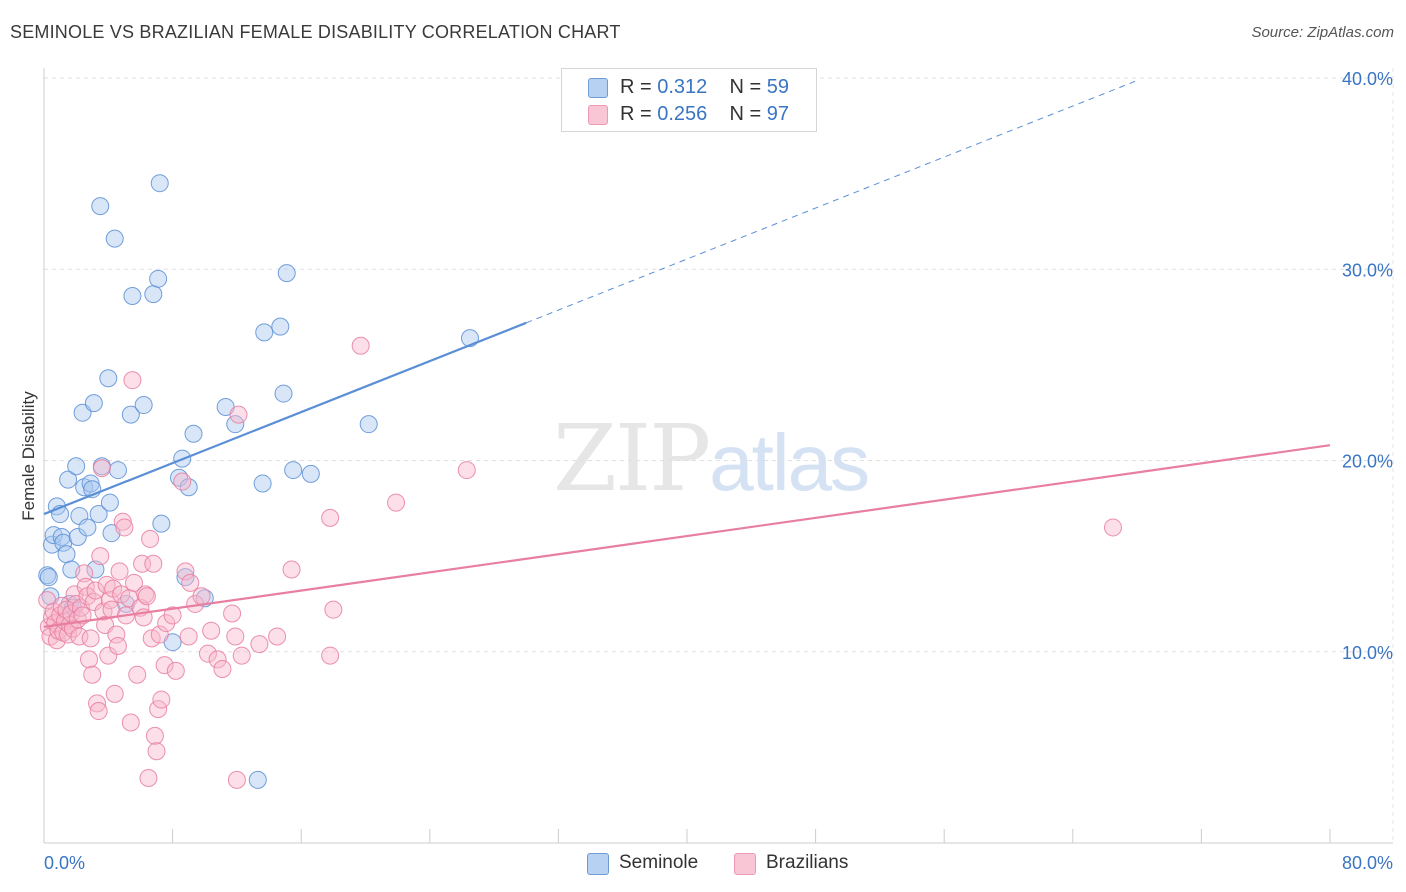 The image size is (1406, 892). What do you see at coordinates (682, 87) in the screenshot?
I see `legend-r-value-seminole: 0.312` at bounding box center [682, 87].